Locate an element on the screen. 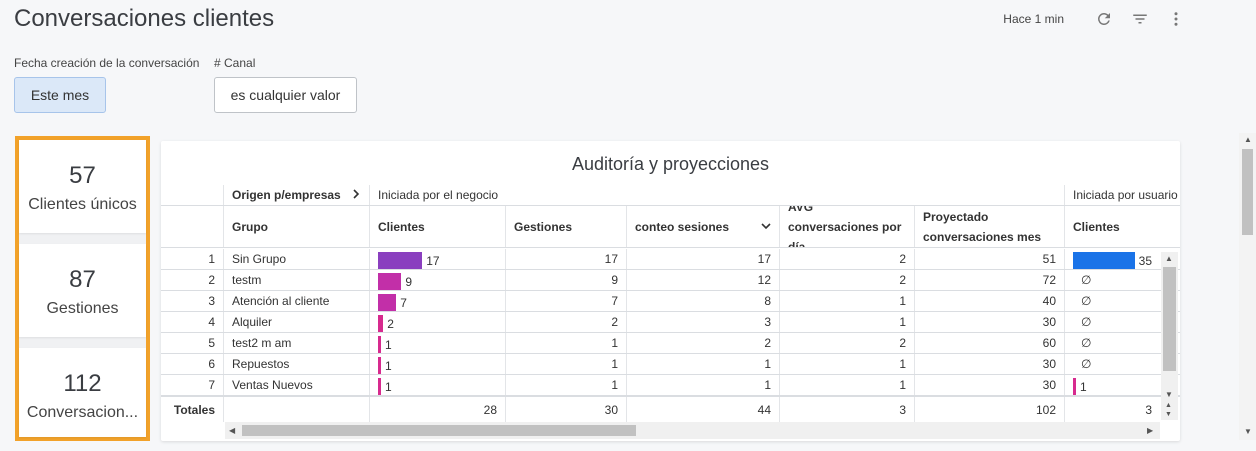 This screenshot has width=1256, height=451. row-number: 6 is located at coordinates (192, 364).